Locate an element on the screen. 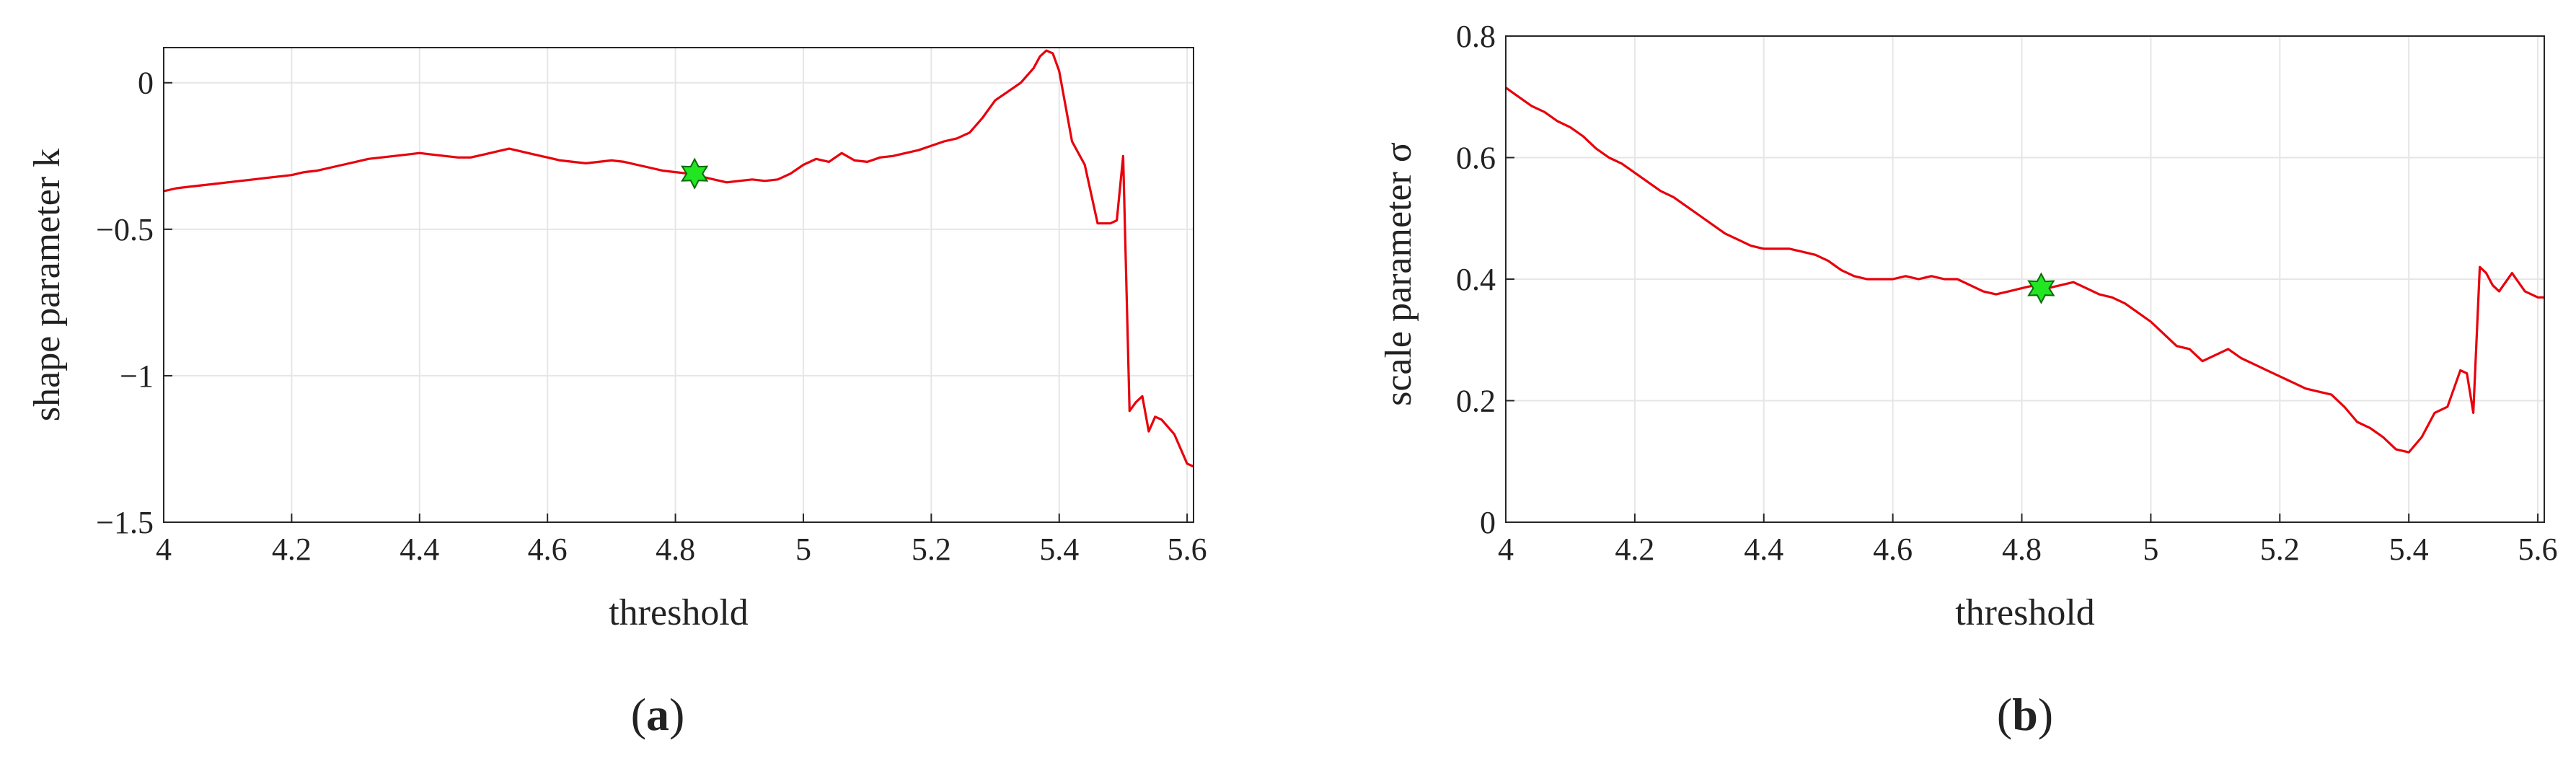 Image resolution: width=2576 pixels, height=766 pixels. panel-label-b: (b) is located at coordinates (2025, 714).